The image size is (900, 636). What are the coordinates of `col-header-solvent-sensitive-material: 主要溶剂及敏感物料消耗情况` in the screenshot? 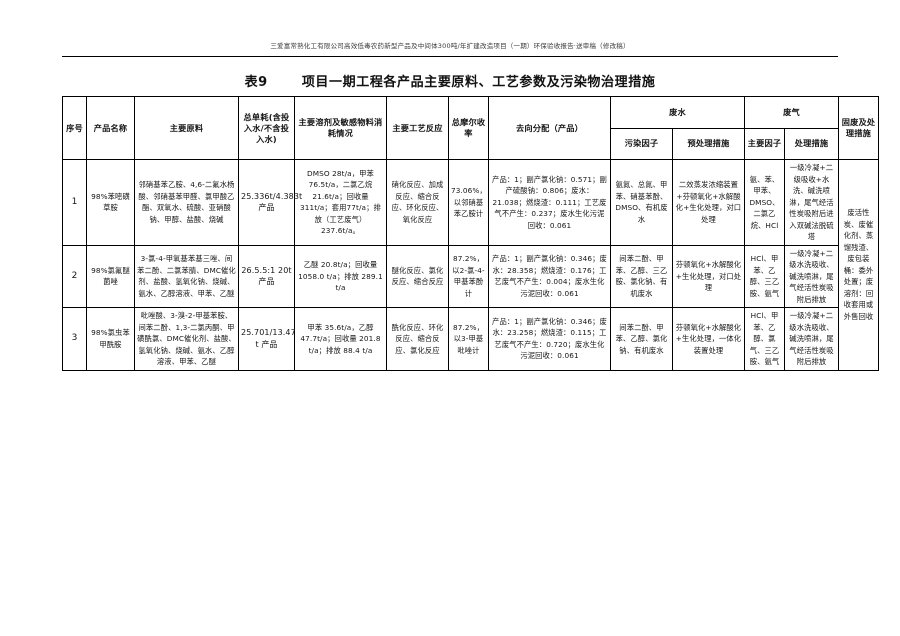 It's located at (340, 128).